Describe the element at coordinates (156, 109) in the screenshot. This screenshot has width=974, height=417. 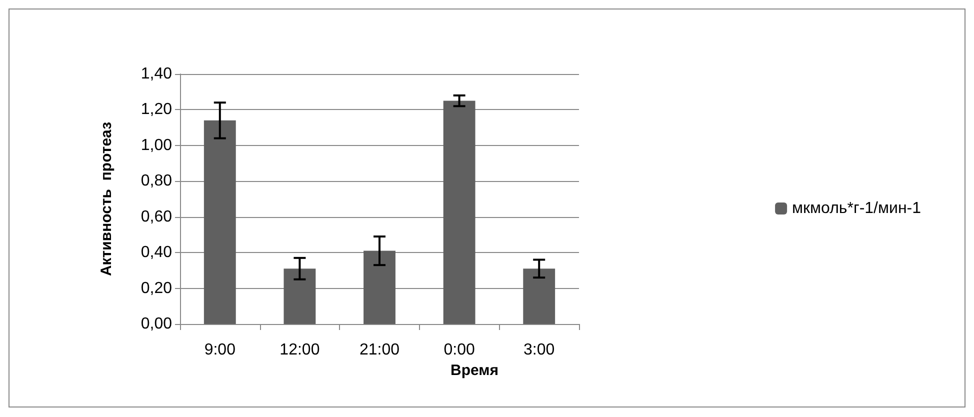
I see `y-tick-label: 1,20` at that location.